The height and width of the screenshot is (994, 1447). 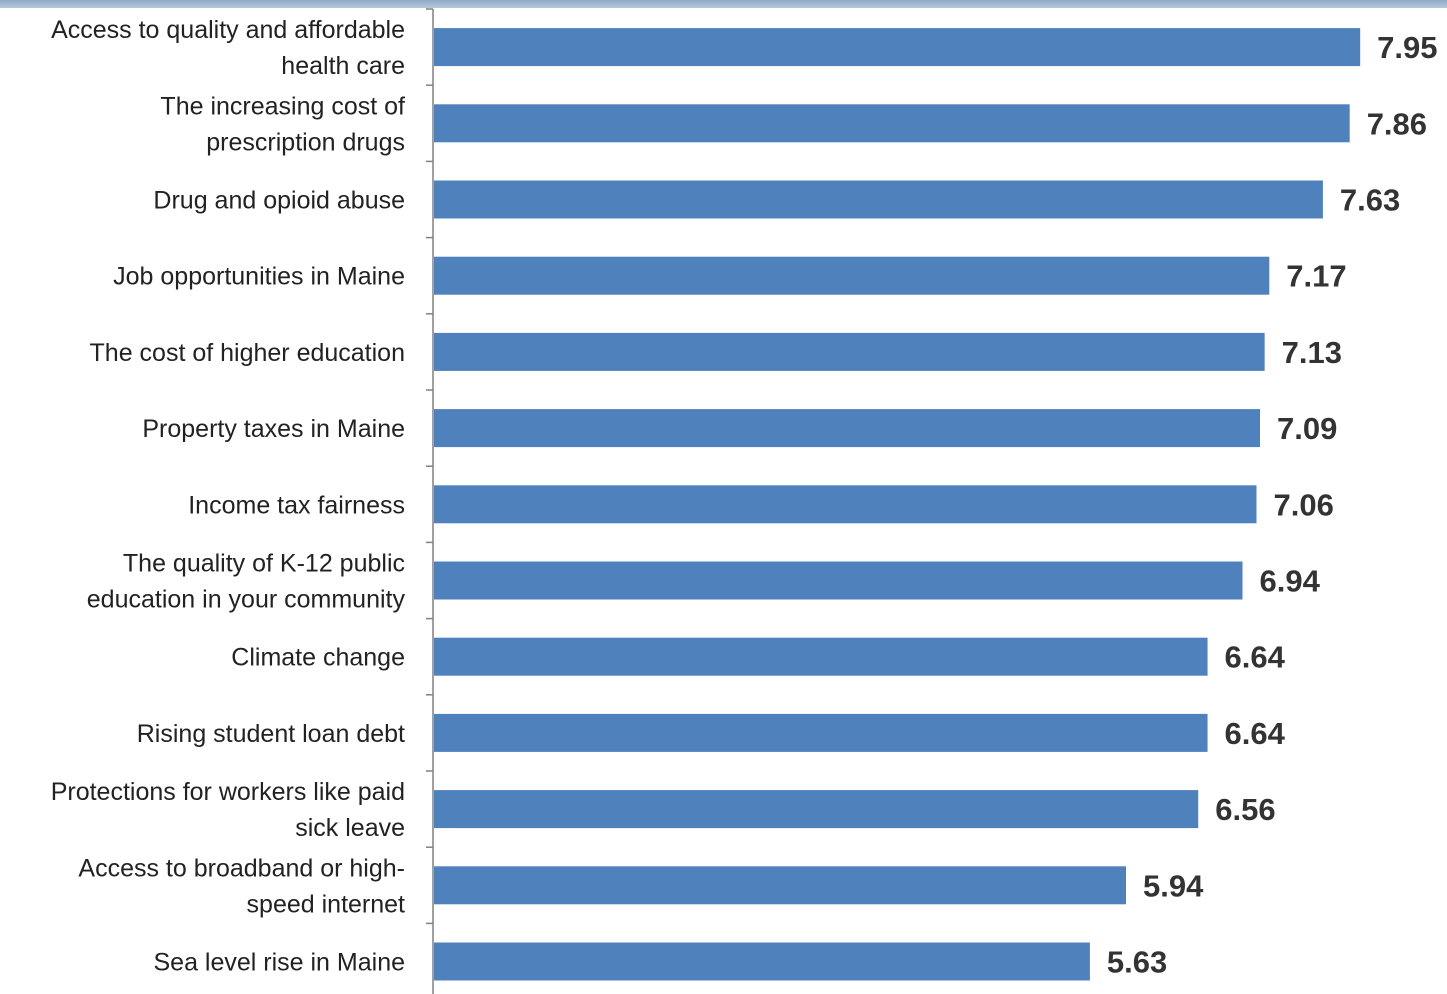 What do you see at coordinates (1407, 47) in the screenshot?
I see `value-label: 7.95` at bounding box center [1407, 47].